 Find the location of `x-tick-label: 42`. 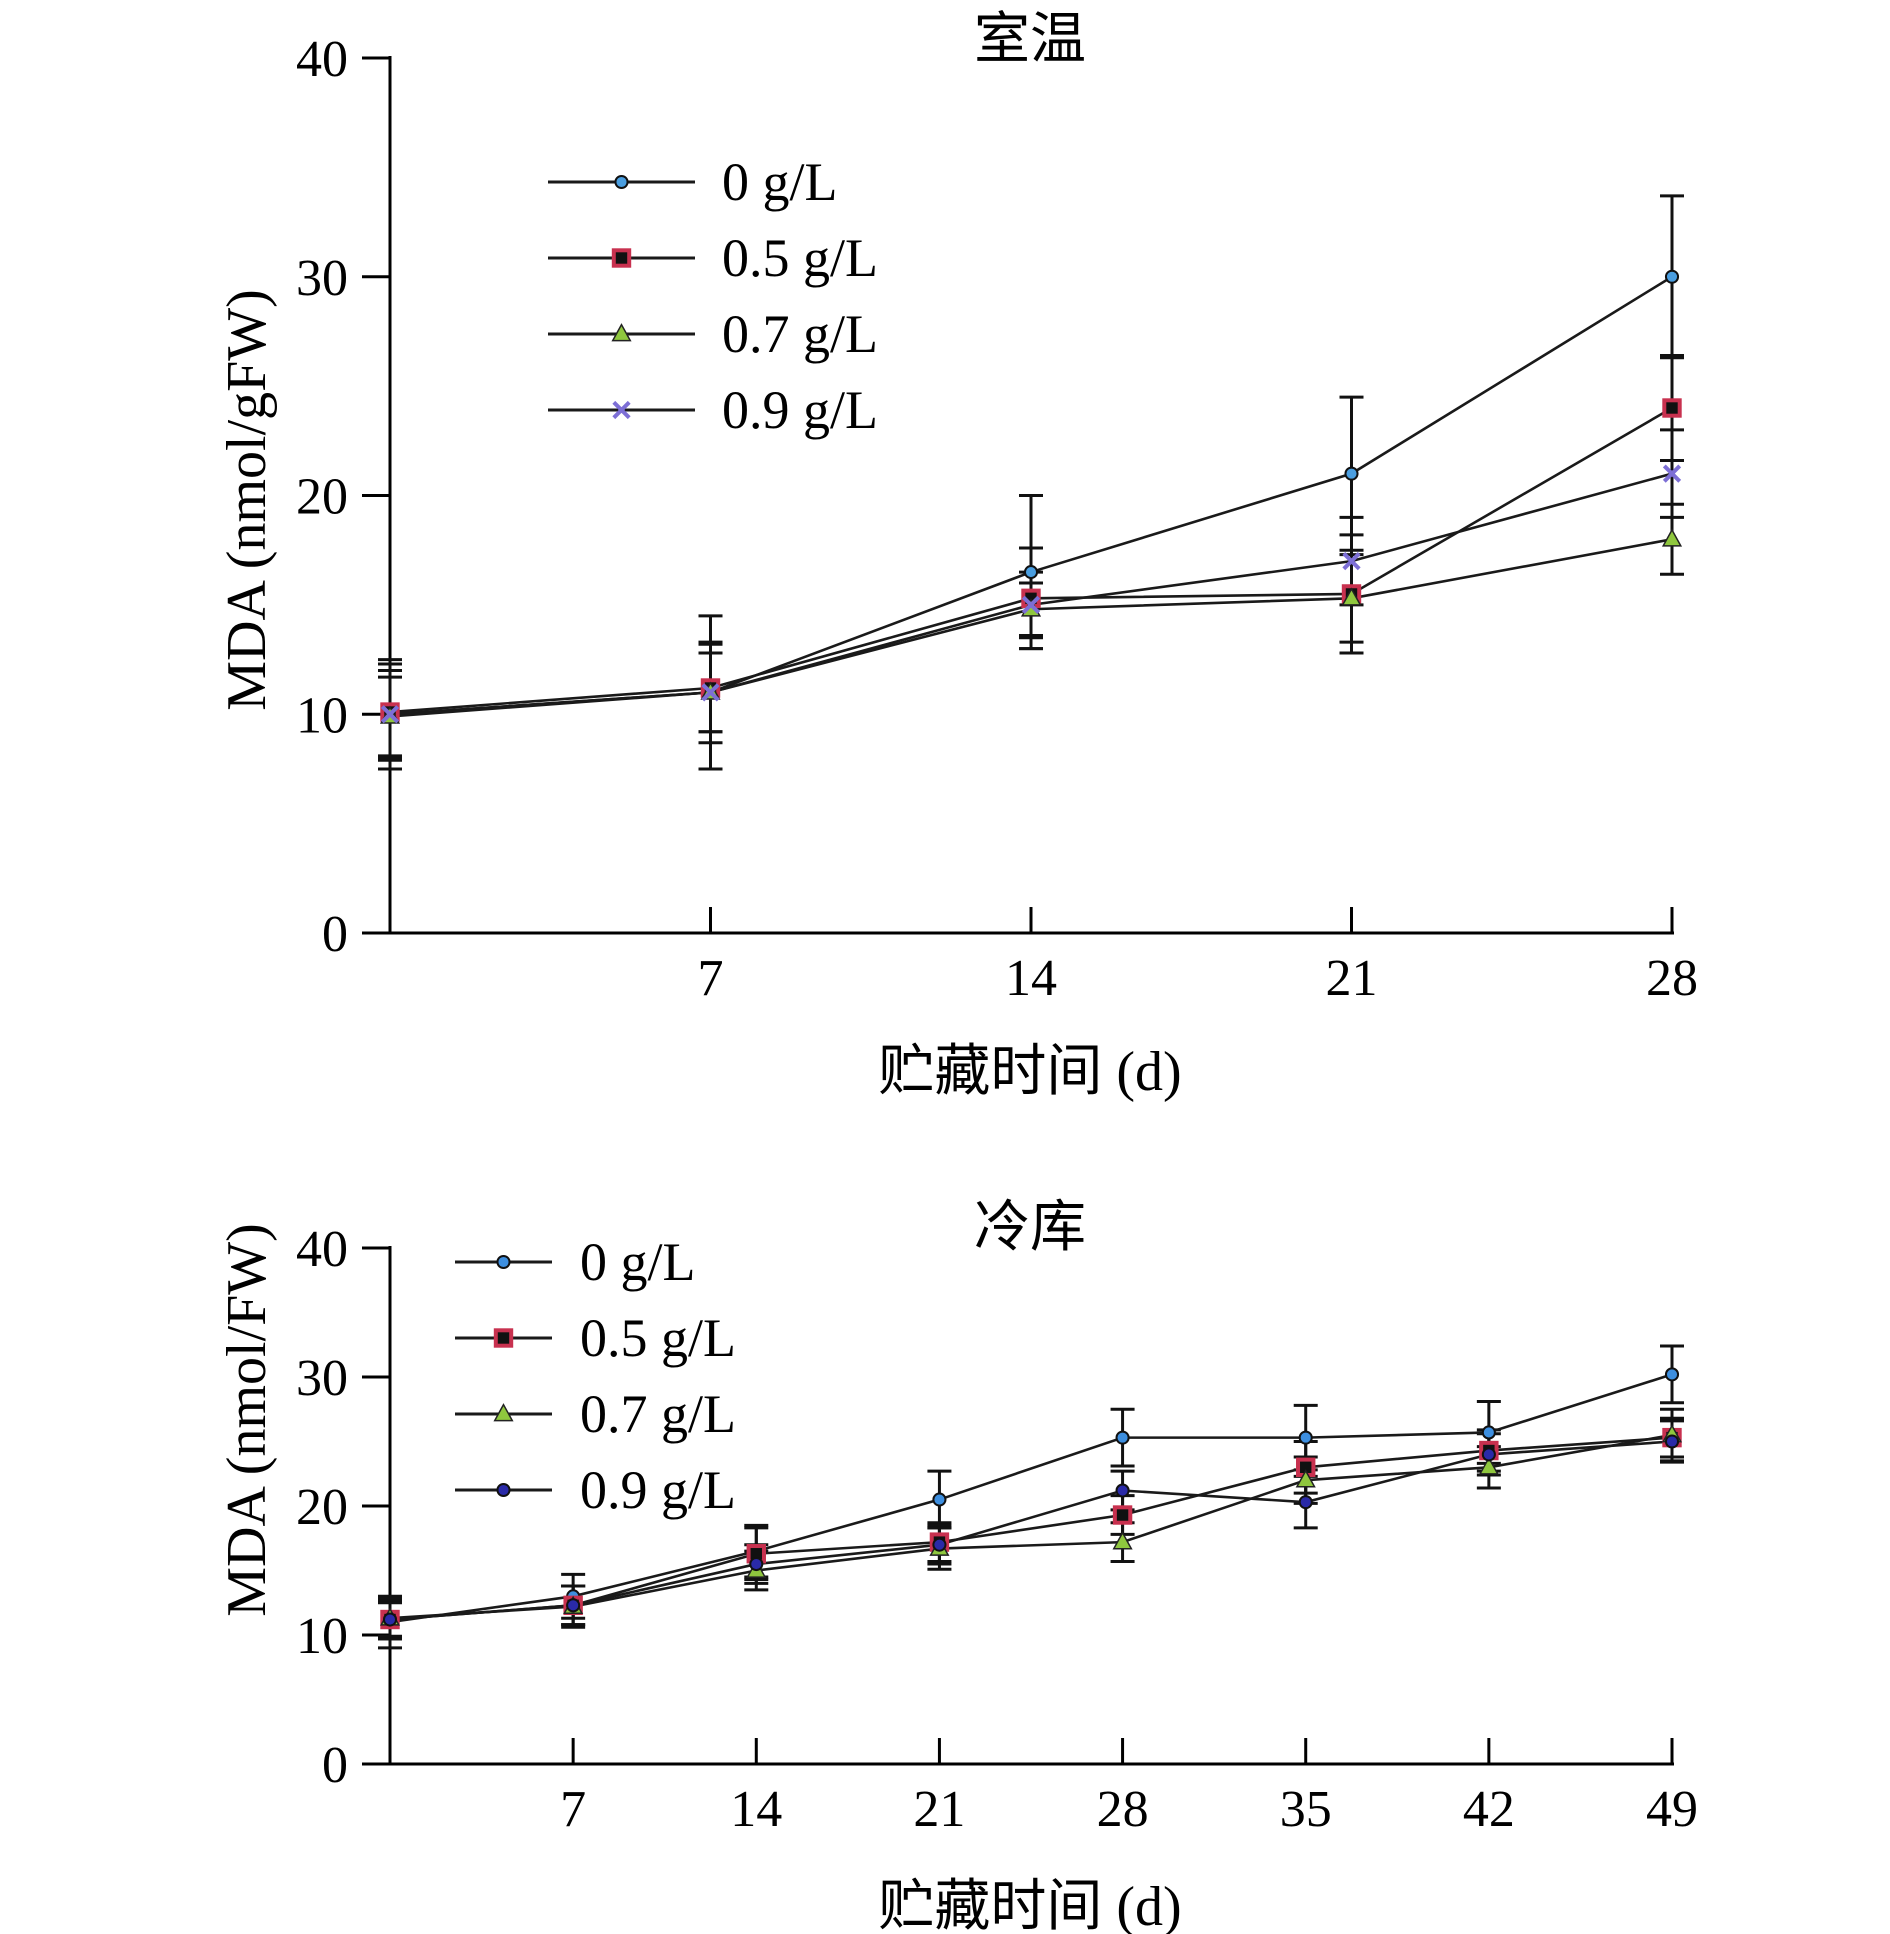

x-tick-label: 42 is located at coordinates (1489, 1809).